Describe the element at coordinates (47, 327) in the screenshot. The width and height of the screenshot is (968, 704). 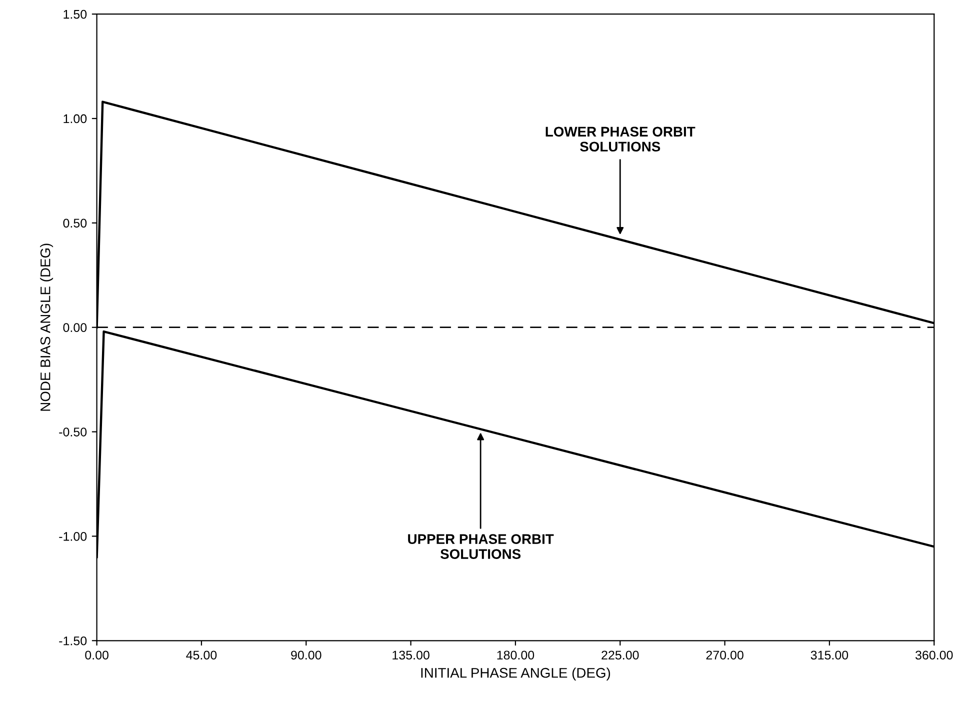
I see `y-axis-title: NODE BIAS ANGLE (DEG)` at that location.